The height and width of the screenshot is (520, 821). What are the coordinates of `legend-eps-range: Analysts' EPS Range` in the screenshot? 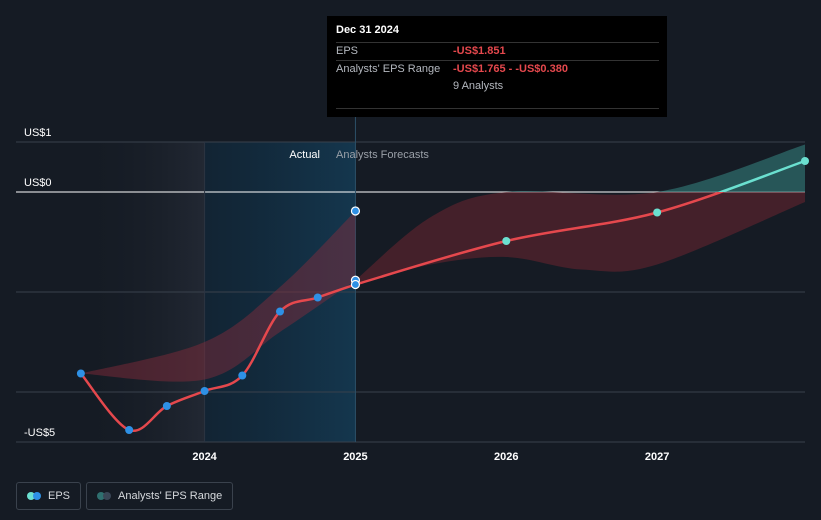 It's located at (160, 496).